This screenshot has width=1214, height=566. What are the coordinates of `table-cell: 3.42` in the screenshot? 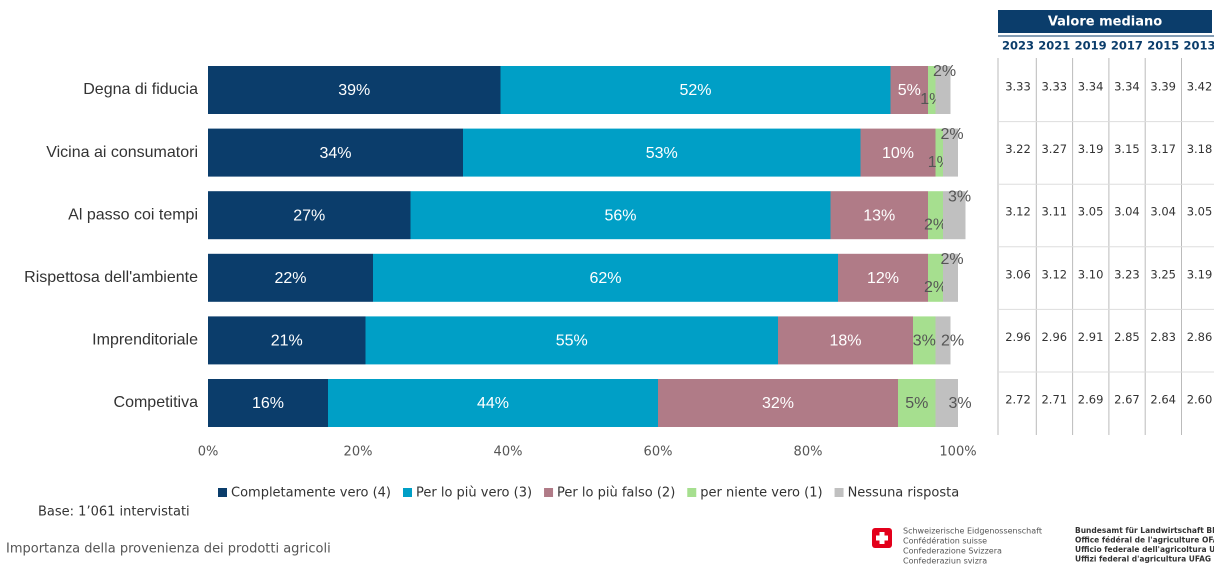 It's located at (1200, 87).